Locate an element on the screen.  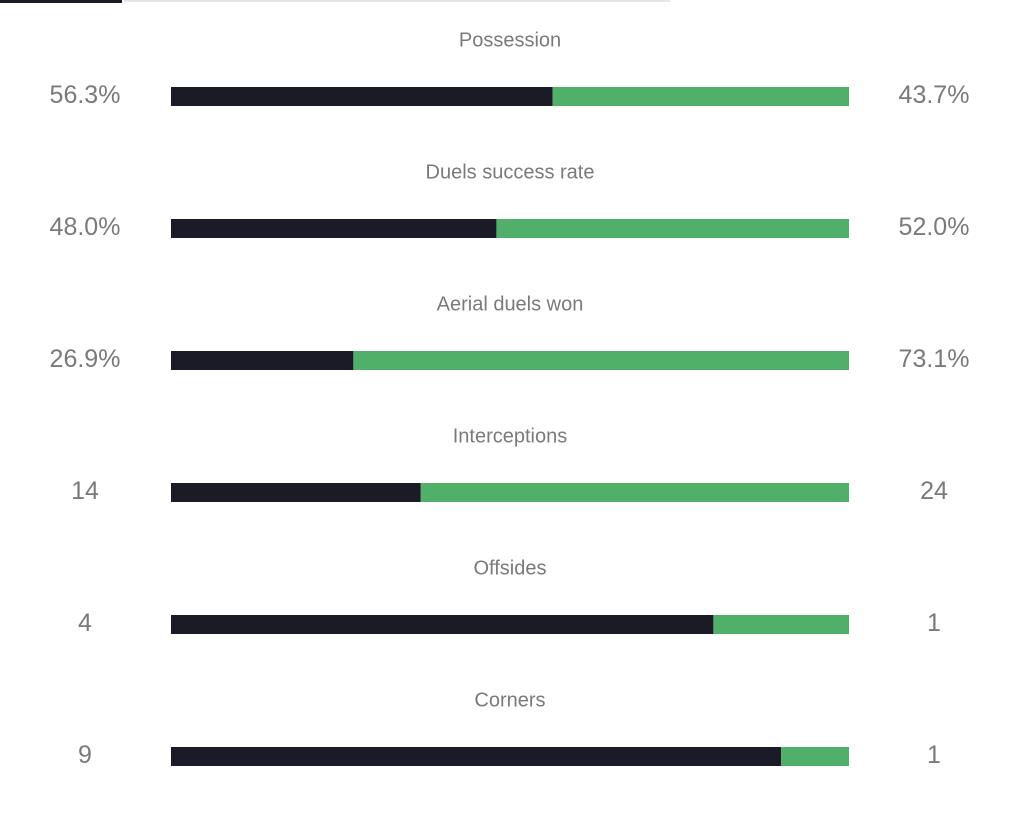
away-value: 52.0% is located at coordinates (934, 227).